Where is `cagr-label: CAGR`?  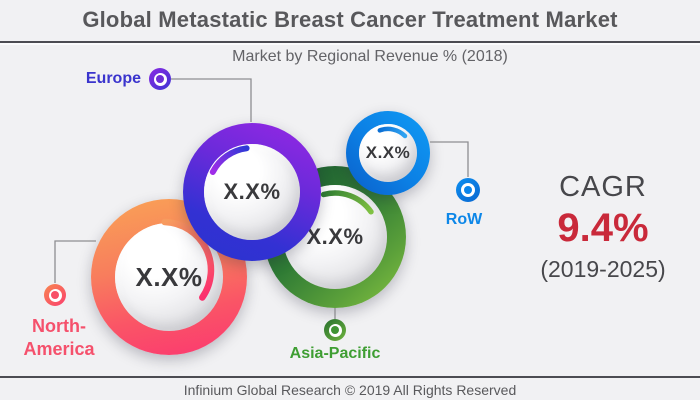 cagr-label: CAGR is located at coordinates (603, 187).